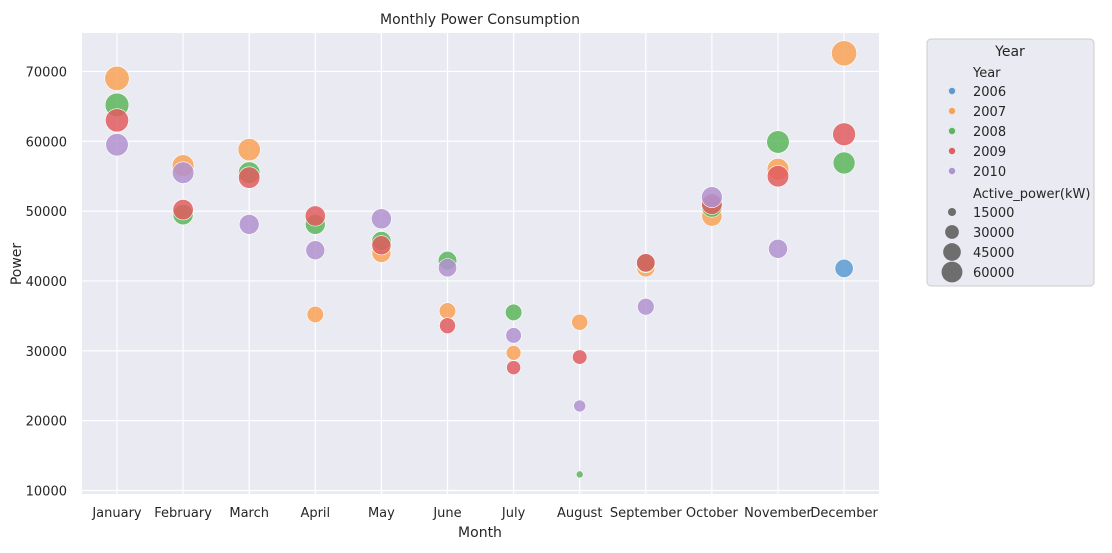  What do you see at coordinates (712, 513) in the screenshot?
I see `x-tick-label: October` at bounding box center [712, 513].